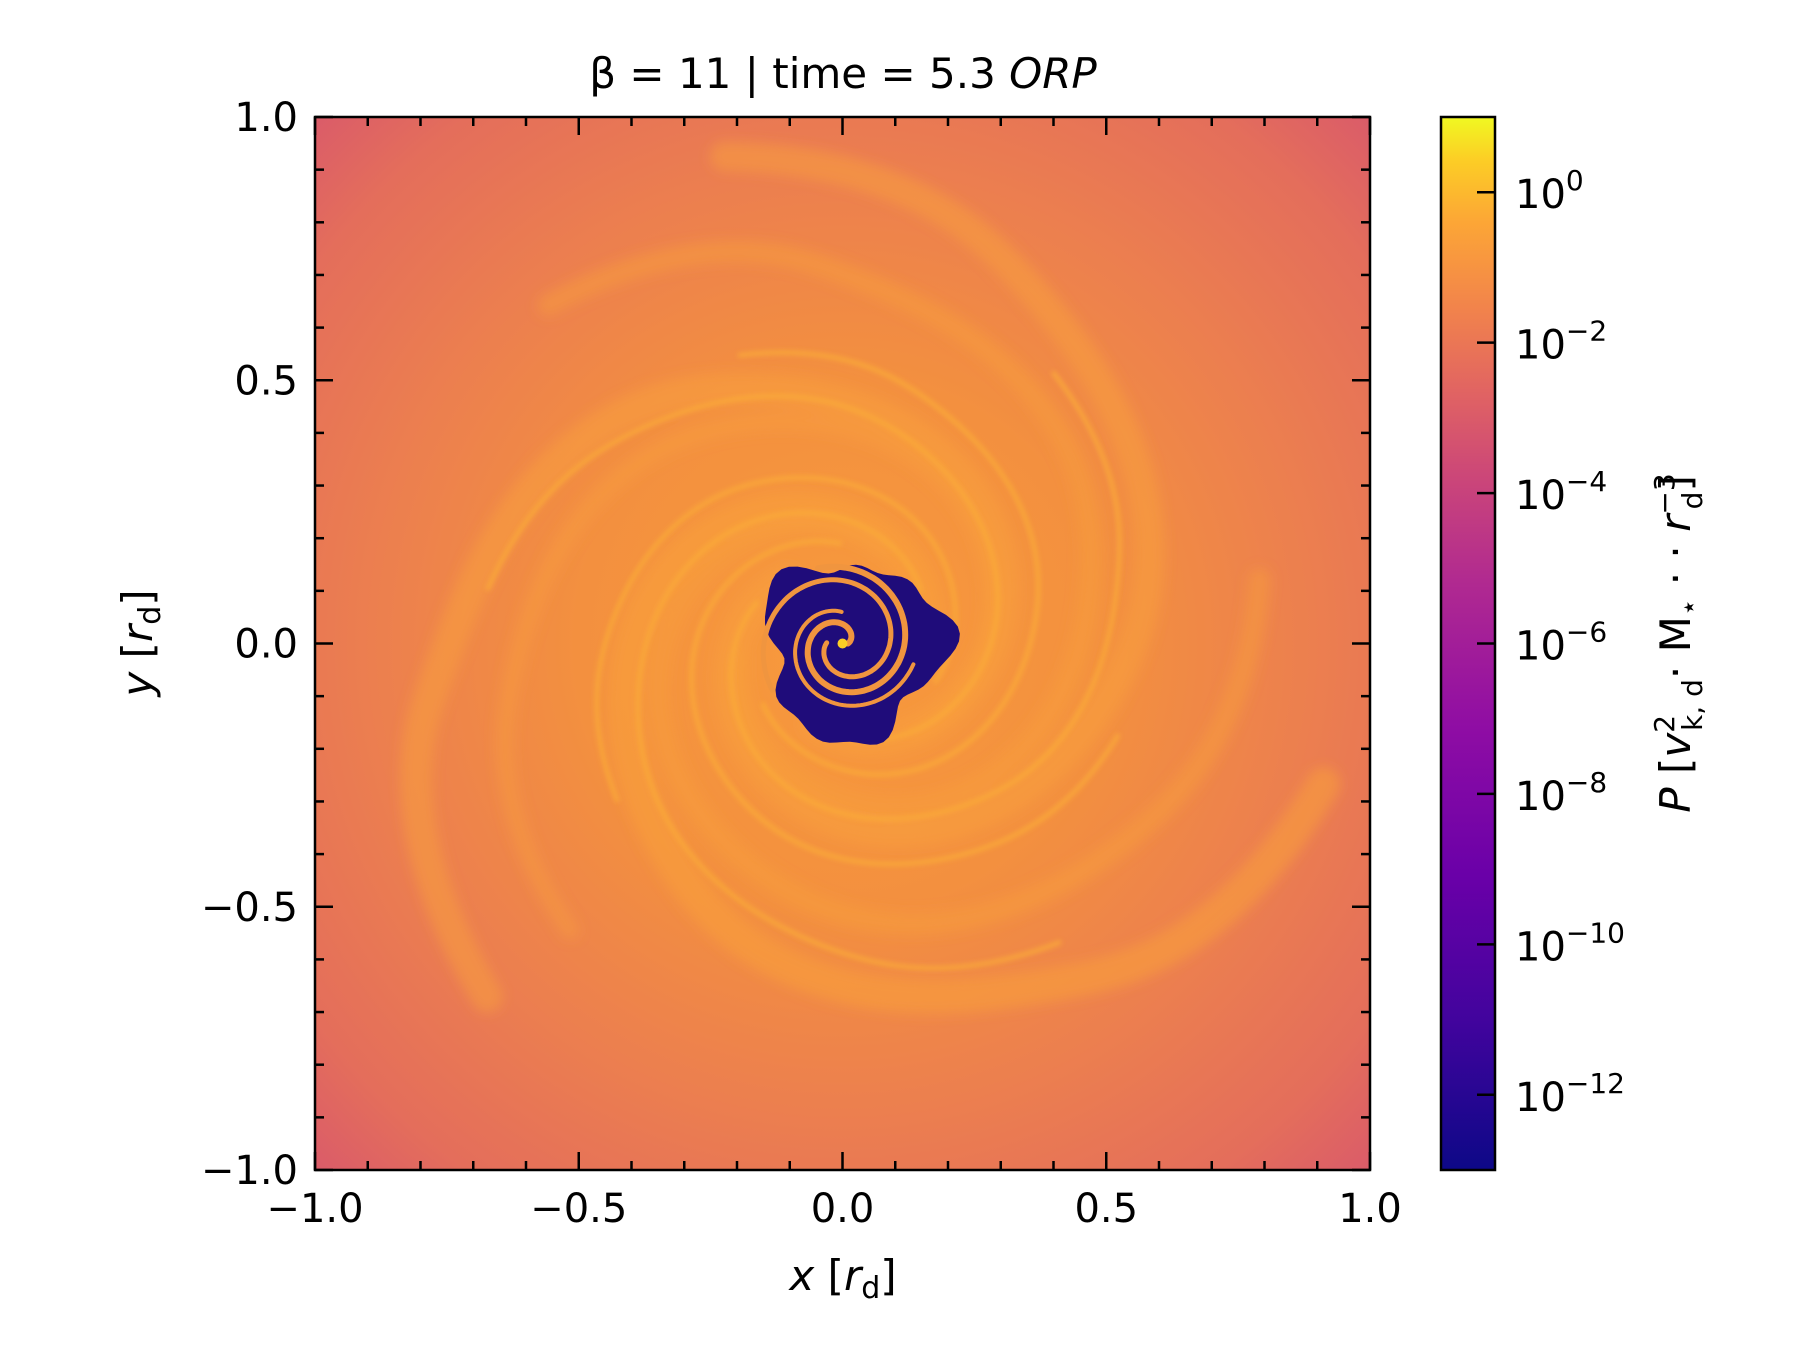  I want to click on x-tick-label: −0.5, so click(578, 1209).